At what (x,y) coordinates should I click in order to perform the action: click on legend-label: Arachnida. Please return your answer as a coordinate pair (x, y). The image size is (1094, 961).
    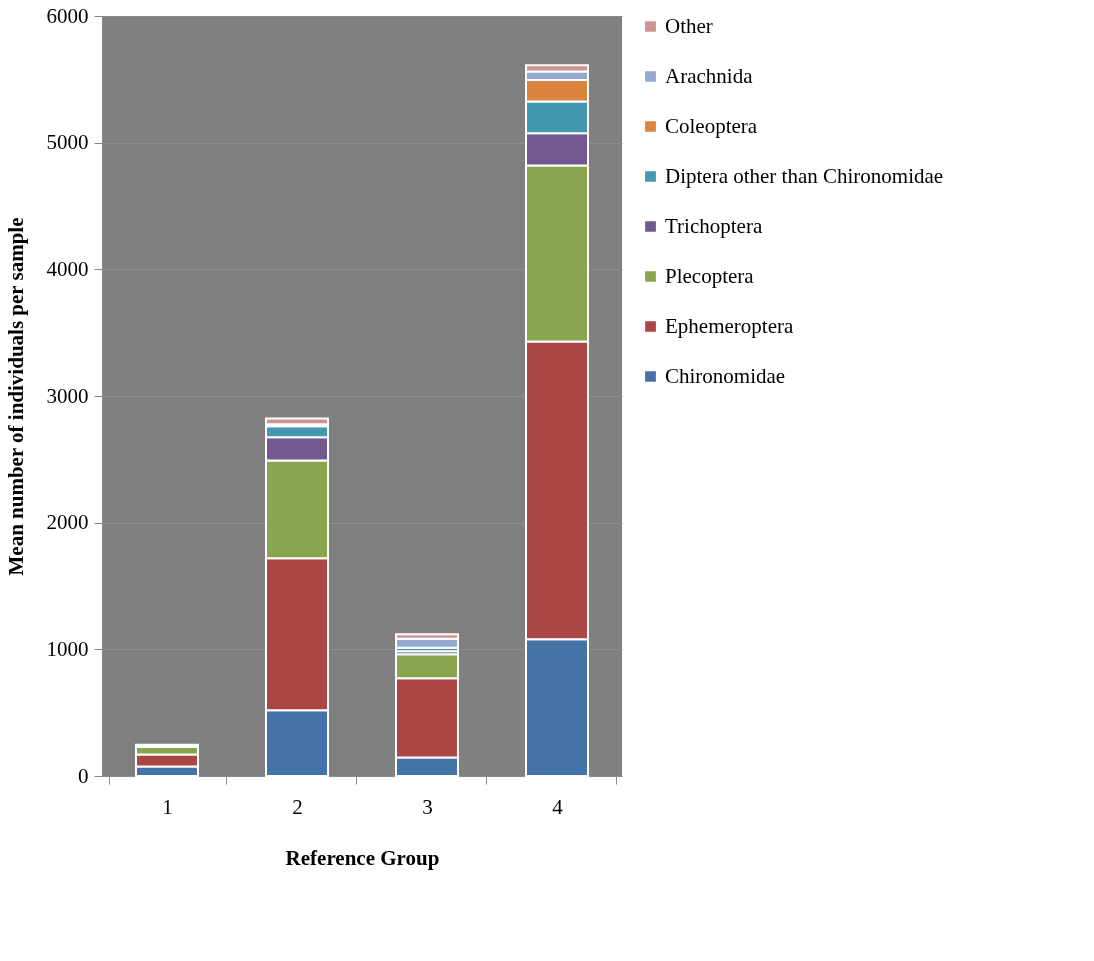
    Looking at the image, I should click on (709, 75).